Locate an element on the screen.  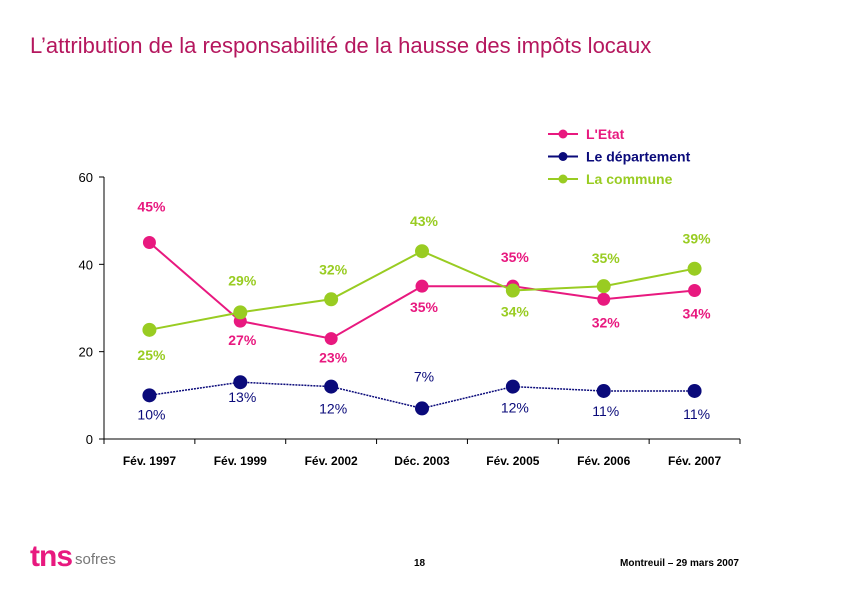
y-tick-label: 0 is located at coordinates (89, 439).